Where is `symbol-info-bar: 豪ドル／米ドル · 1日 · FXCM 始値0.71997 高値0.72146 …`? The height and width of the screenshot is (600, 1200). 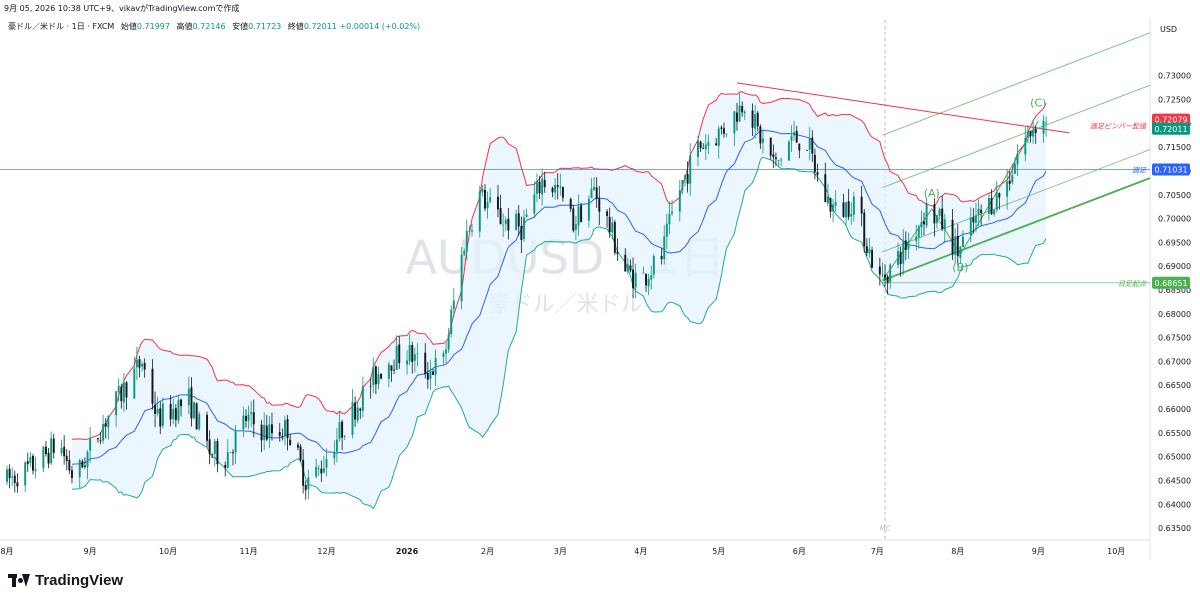
symbol-info-bar: 豪ドル／米ドル · 1日 · FXCM 始値0.71997 高値0.72146 … is located at coordinates (214, 26).